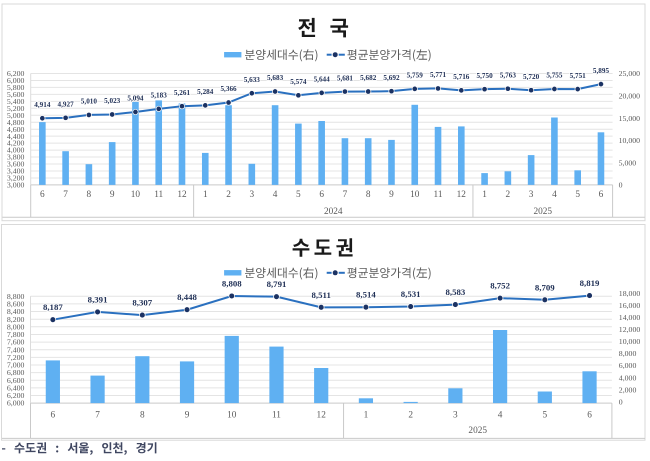 This screenshot has height=461, width=650. Describe the element at coordinates (508, 75) in the screenshot. I see `svg-text: 5,763` at that location.